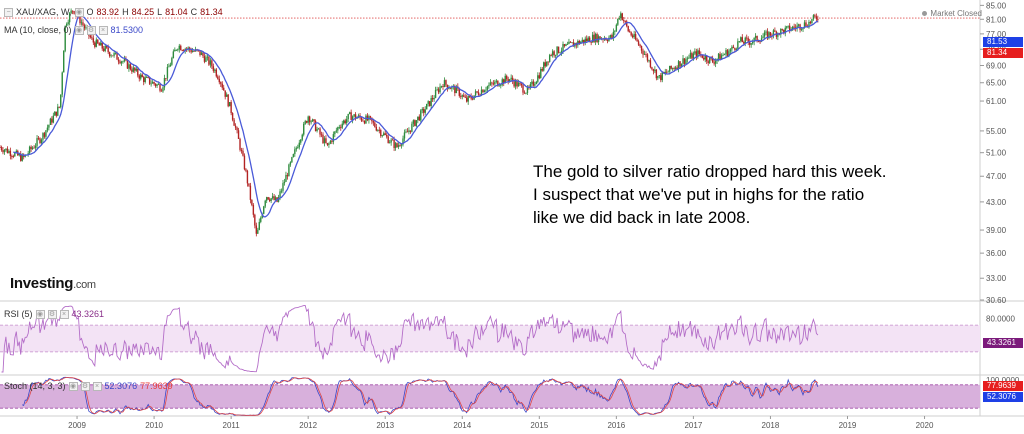 The width and height of the screenshot is (1024, 434). I want to click on status-dot-icon, so click(925, 13).